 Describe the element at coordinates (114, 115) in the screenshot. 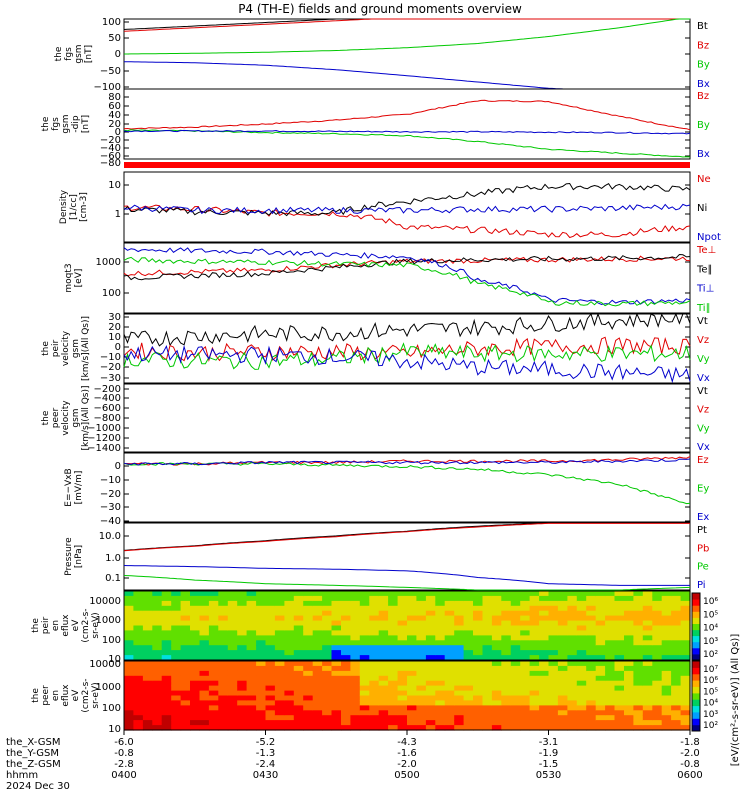

I see `y-tick-label: 40` at that location.